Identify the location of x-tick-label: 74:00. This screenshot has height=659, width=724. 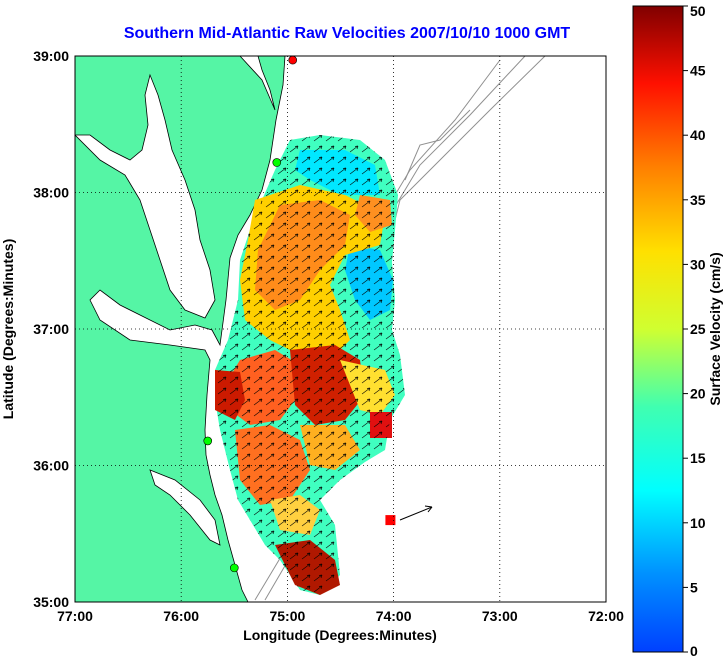
(394, 616).